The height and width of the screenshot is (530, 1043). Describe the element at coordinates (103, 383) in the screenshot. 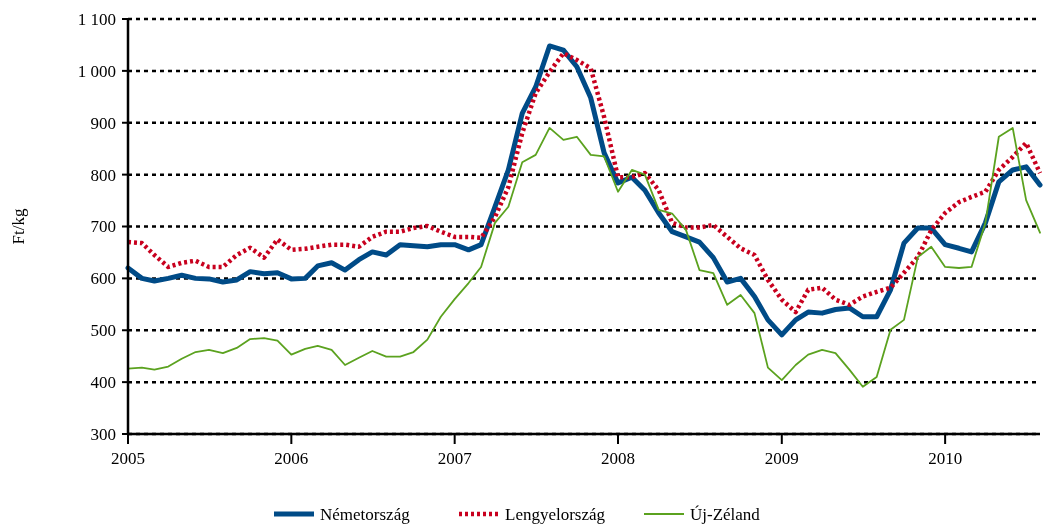

I see `y-tick-label: 400` at that location.